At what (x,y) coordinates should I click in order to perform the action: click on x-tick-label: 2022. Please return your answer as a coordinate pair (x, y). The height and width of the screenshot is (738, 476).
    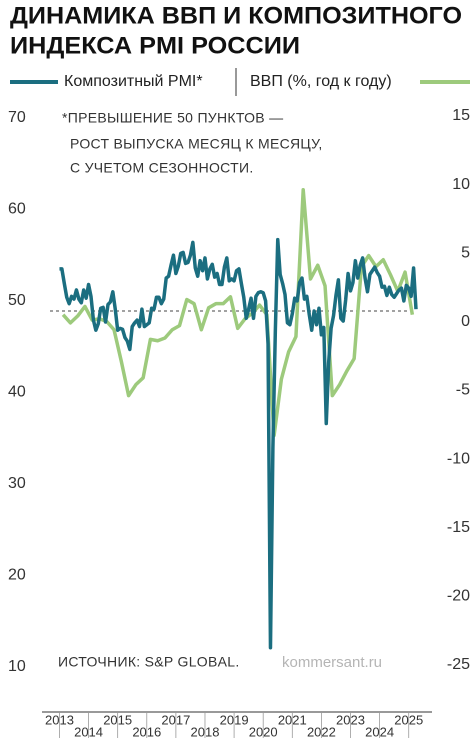
    Looking at the image, I should click on (321, 731).